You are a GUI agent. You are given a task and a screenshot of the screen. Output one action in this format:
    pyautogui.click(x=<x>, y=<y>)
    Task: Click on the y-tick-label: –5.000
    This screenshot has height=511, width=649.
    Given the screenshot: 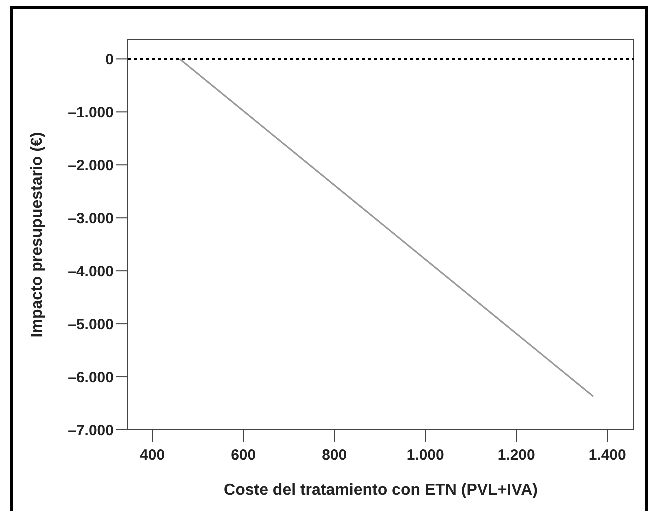 What is the action you would take?
    pyautogui.click(x=91, y=325)
    